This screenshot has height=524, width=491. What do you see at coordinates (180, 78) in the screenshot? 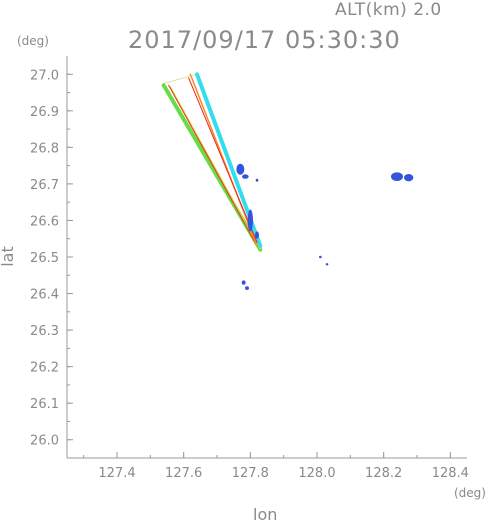
I see `beam-wedge-top-edge` at bounding box center [180, 78].